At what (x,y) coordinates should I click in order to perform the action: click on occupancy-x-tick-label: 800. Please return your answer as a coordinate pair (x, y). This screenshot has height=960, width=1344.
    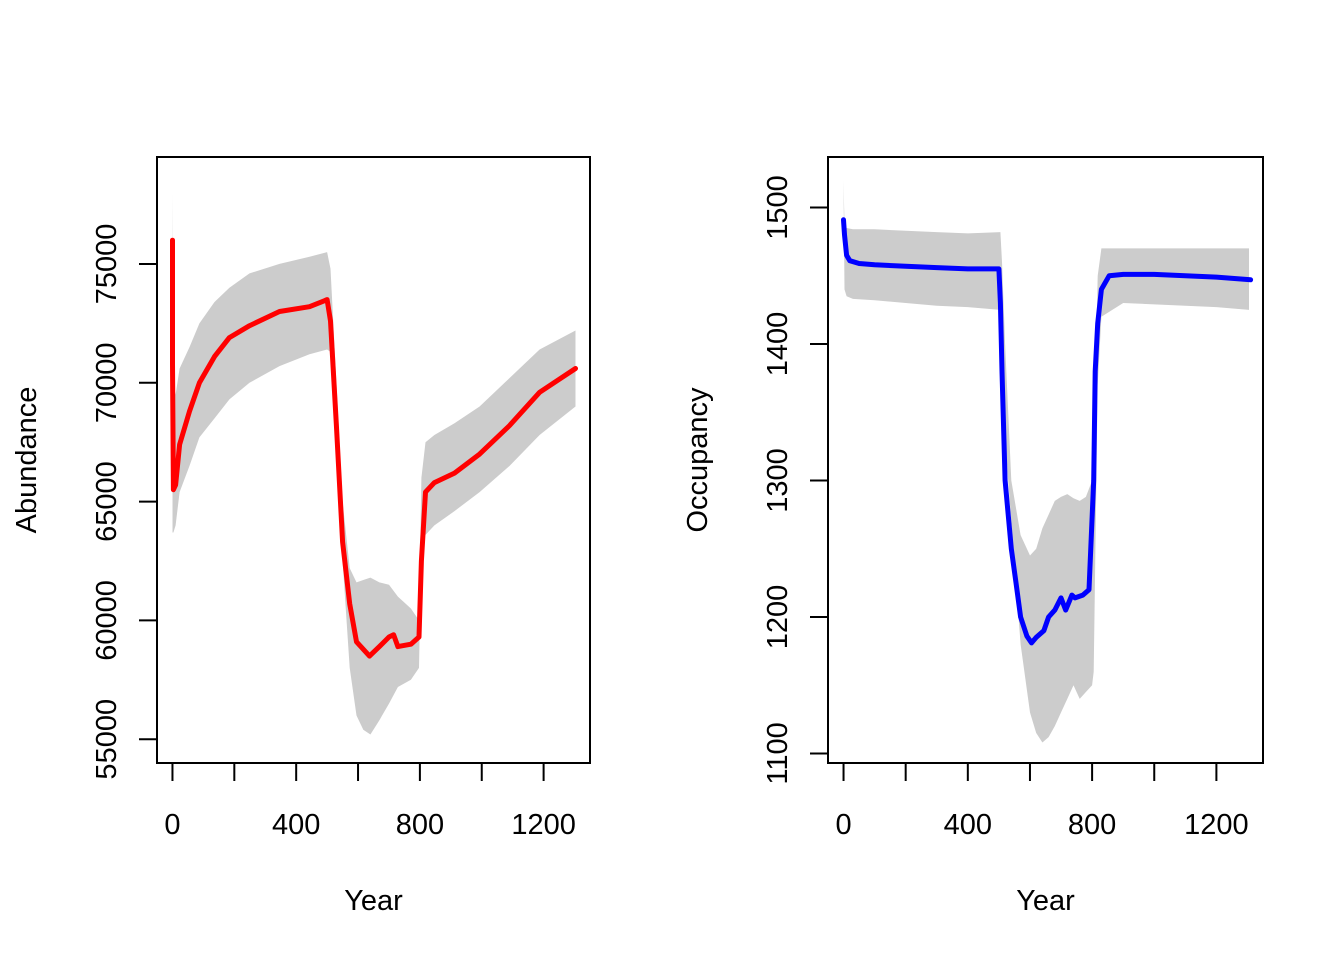
    Looking at the image, I should click on (1092, 825).